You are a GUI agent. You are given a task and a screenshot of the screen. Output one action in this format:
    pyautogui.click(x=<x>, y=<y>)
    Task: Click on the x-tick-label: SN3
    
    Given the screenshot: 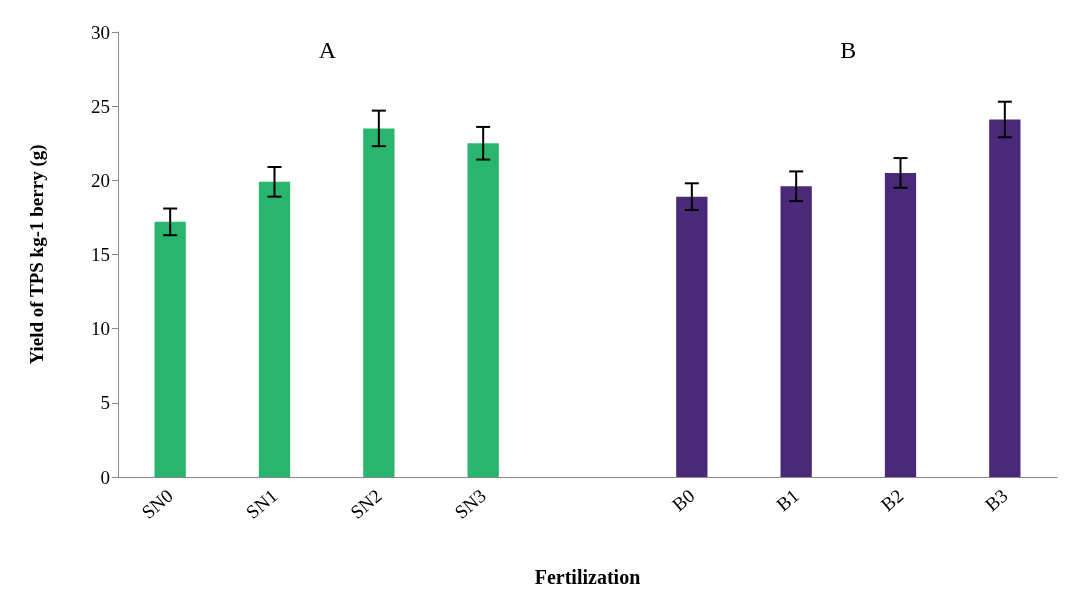 What is the action you would take?
    pyautogui.click(x=470, y=503)
    